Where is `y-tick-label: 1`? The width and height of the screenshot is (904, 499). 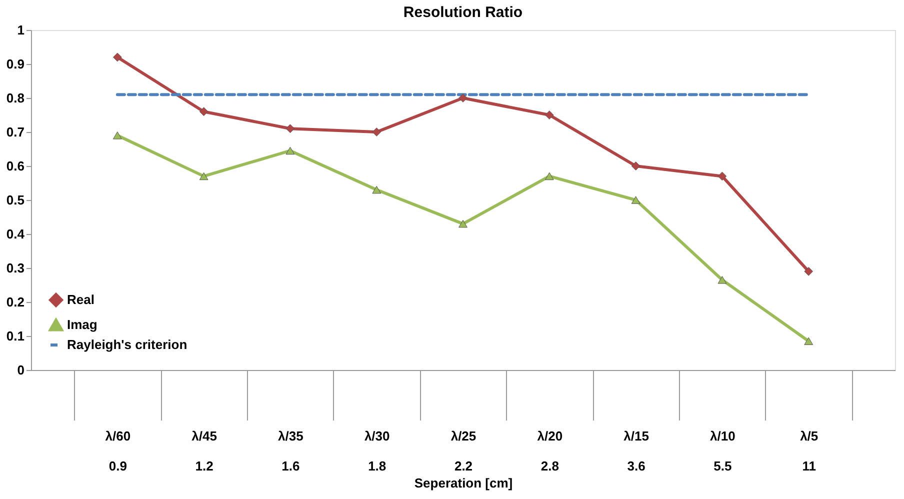 y-tick-label: 1 is located at coordinates (20, 30).